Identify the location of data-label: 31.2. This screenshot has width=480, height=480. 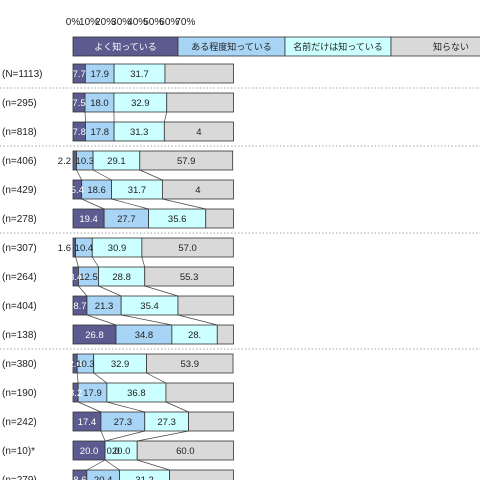
(144, 477).